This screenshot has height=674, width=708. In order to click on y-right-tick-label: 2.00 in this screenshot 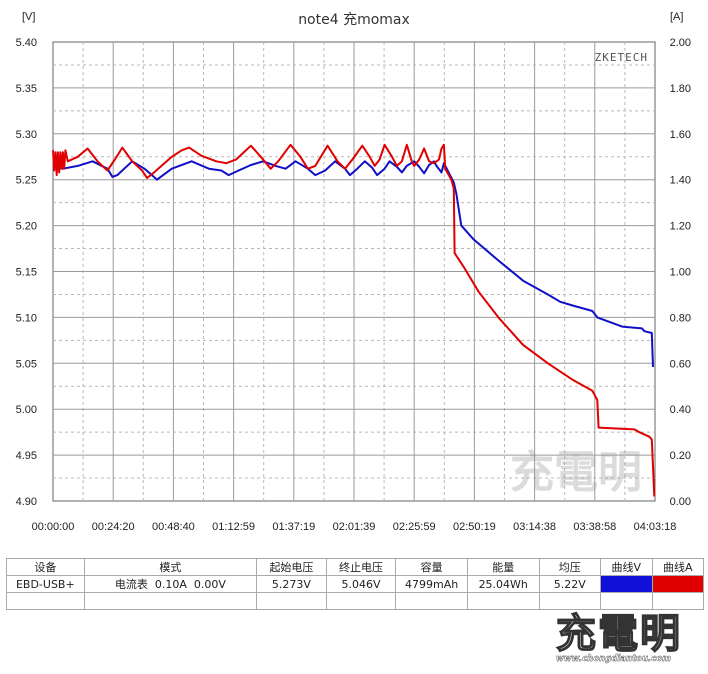, I will do `click(680, 43)`.